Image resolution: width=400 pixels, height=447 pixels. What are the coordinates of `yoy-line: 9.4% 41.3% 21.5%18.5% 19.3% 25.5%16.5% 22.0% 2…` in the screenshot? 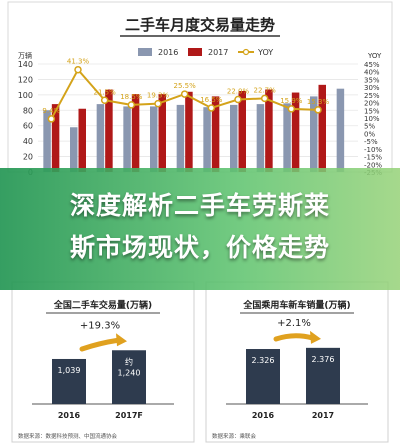 It's located at (185, 90).